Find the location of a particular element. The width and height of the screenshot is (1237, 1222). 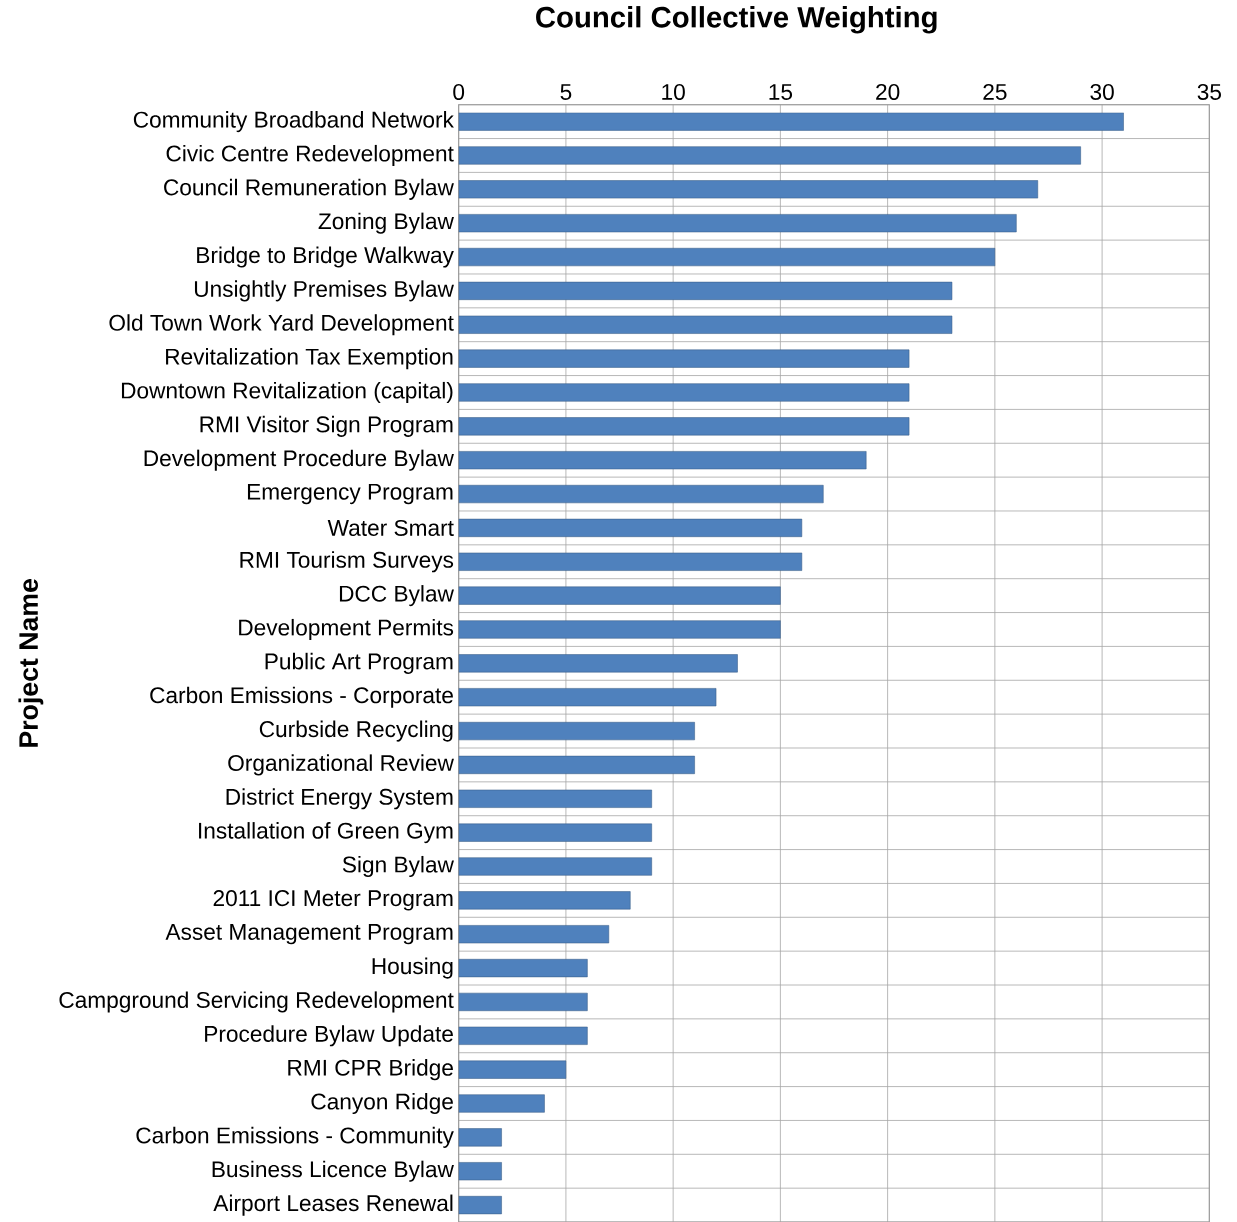

y-tick-label: Development Procedure Bylaw is located at coordinates (299, 460).